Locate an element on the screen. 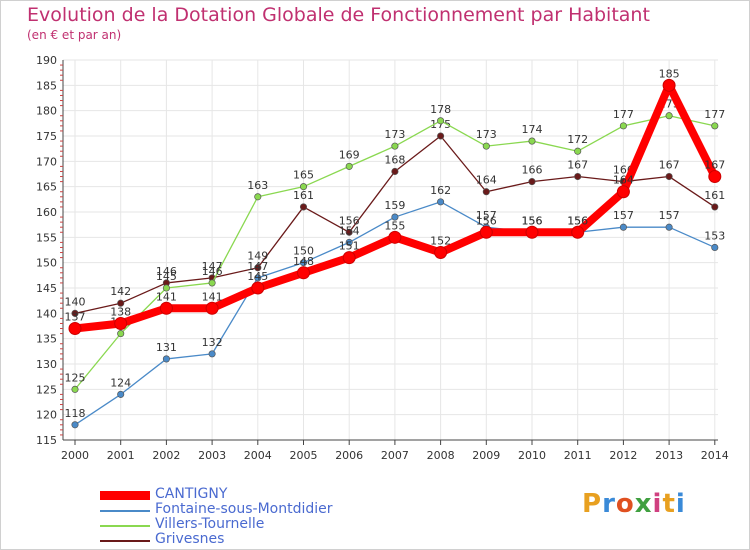 The image size is (750, 550). data-label-grivesnes: 142 is located at coordinates (120, 291).